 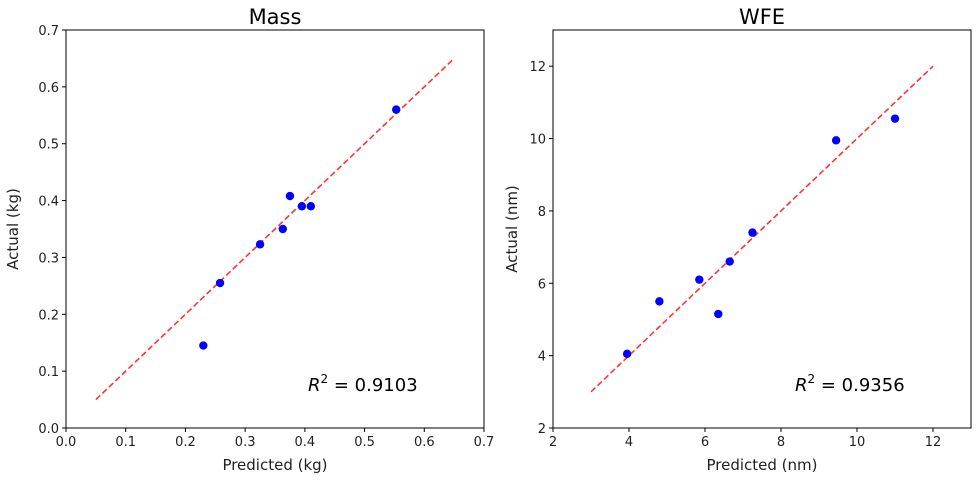 I want to click on x-tick-label: 0.7, so click(x=484, y=442).